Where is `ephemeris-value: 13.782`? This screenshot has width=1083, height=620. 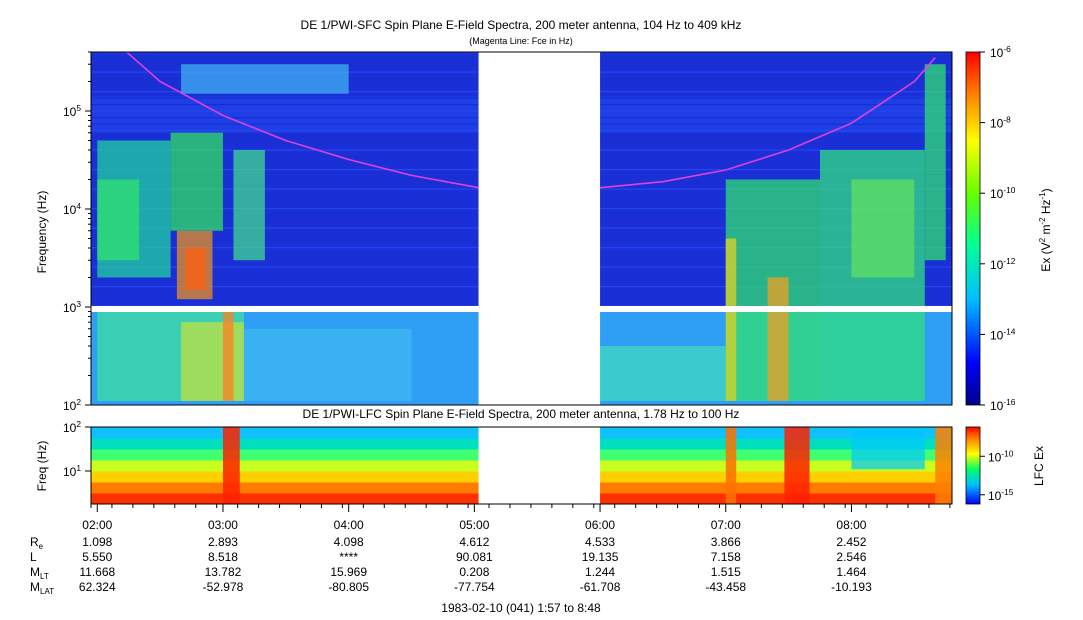
ephemeris-value: 13.782 is located at coordinates (223, 572).